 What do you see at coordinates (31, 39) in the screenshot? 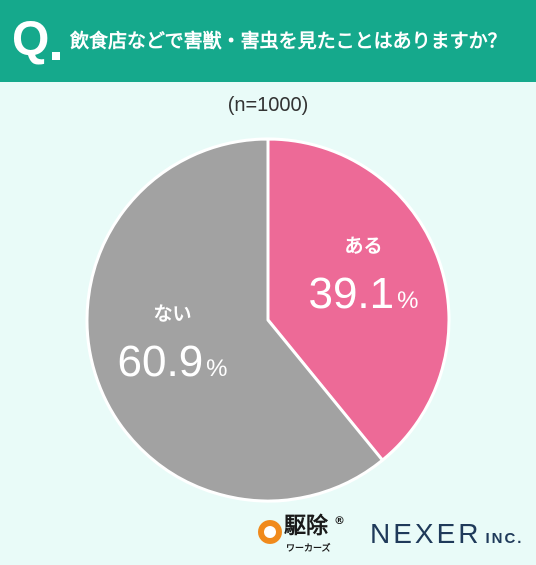
I see `q-mark: Q` at bounding box center [31, 39].